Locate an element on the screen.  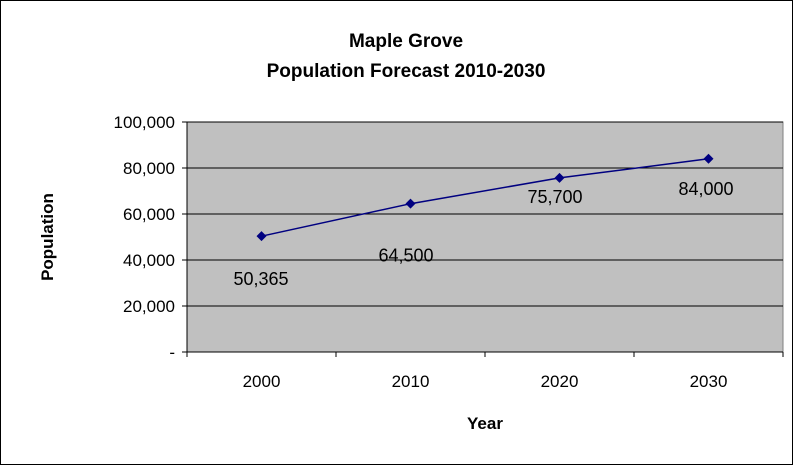
data-labels: 50,365 64,500 75,700 84,000 is located at coordinates (484, 234).